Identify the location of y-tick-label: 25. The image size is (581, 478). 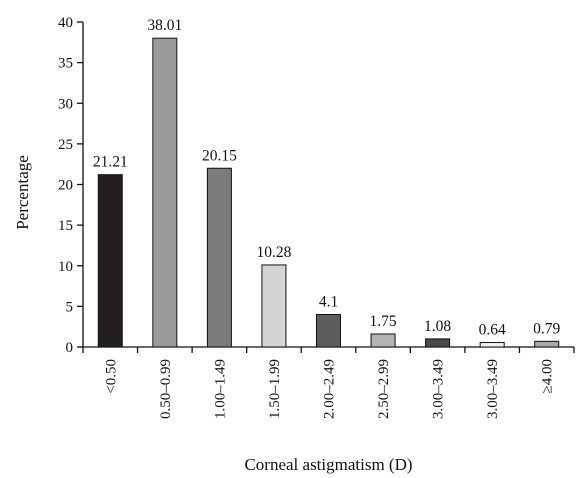
(65, 145).